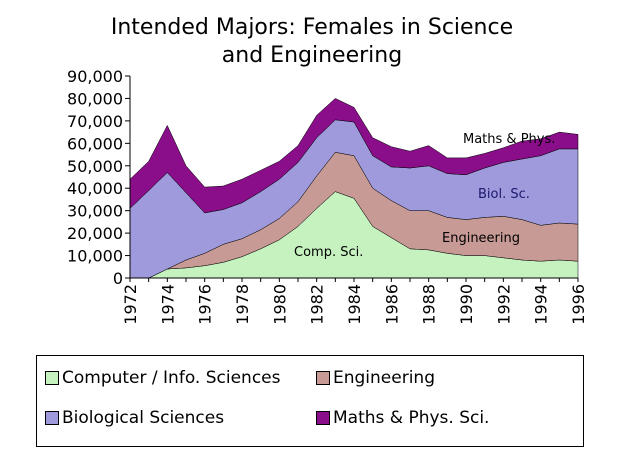 The width and height of the screenshot is (625, 450). I want to click on x-tick-label: 1992, so click(503, 304).